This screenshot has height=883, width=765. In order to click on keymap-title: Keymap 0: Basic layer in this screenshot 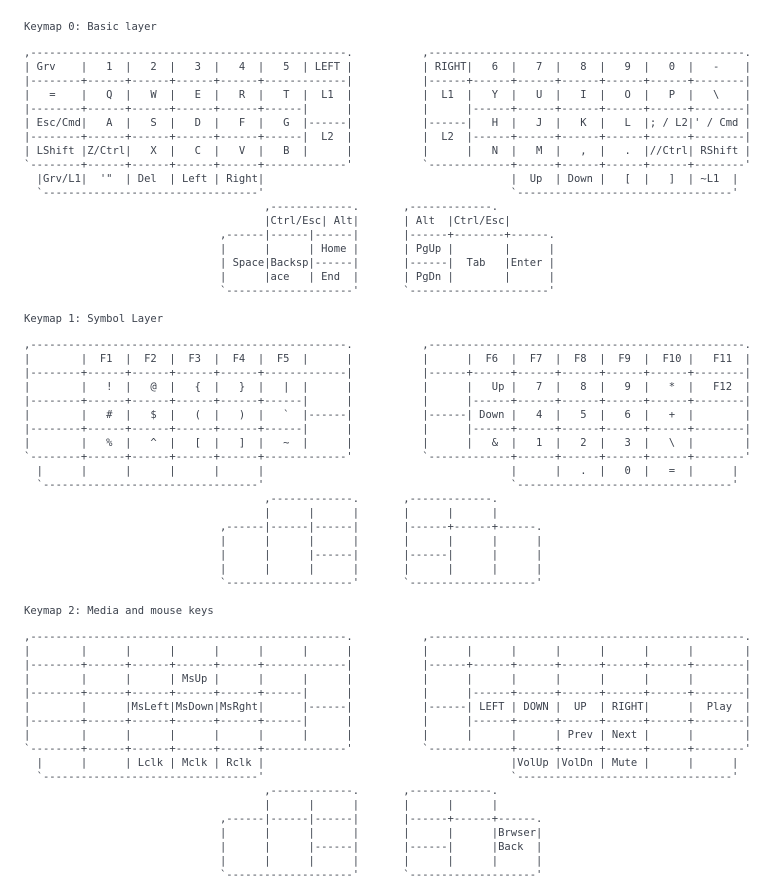, I will do `click(90, 27)`.